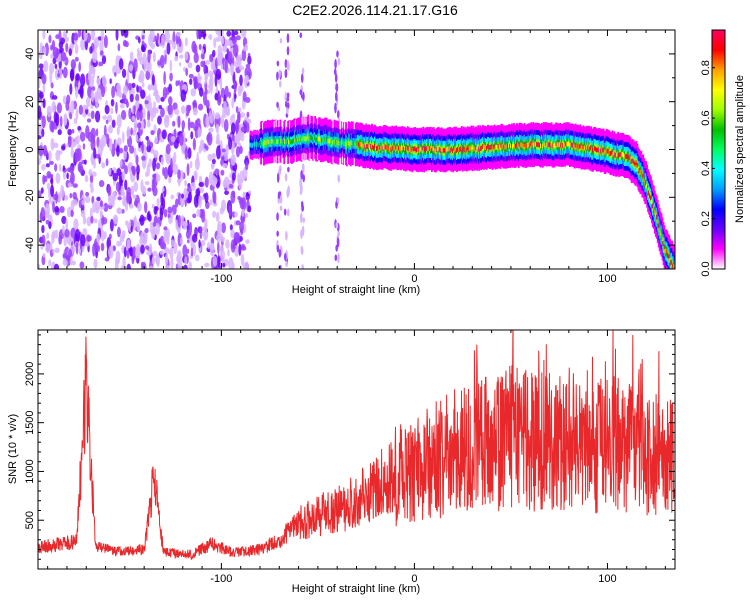  Describe the element at coordinates (221, 579) in the screenshot. I see `snr-x-tick-label: -100` at that location.